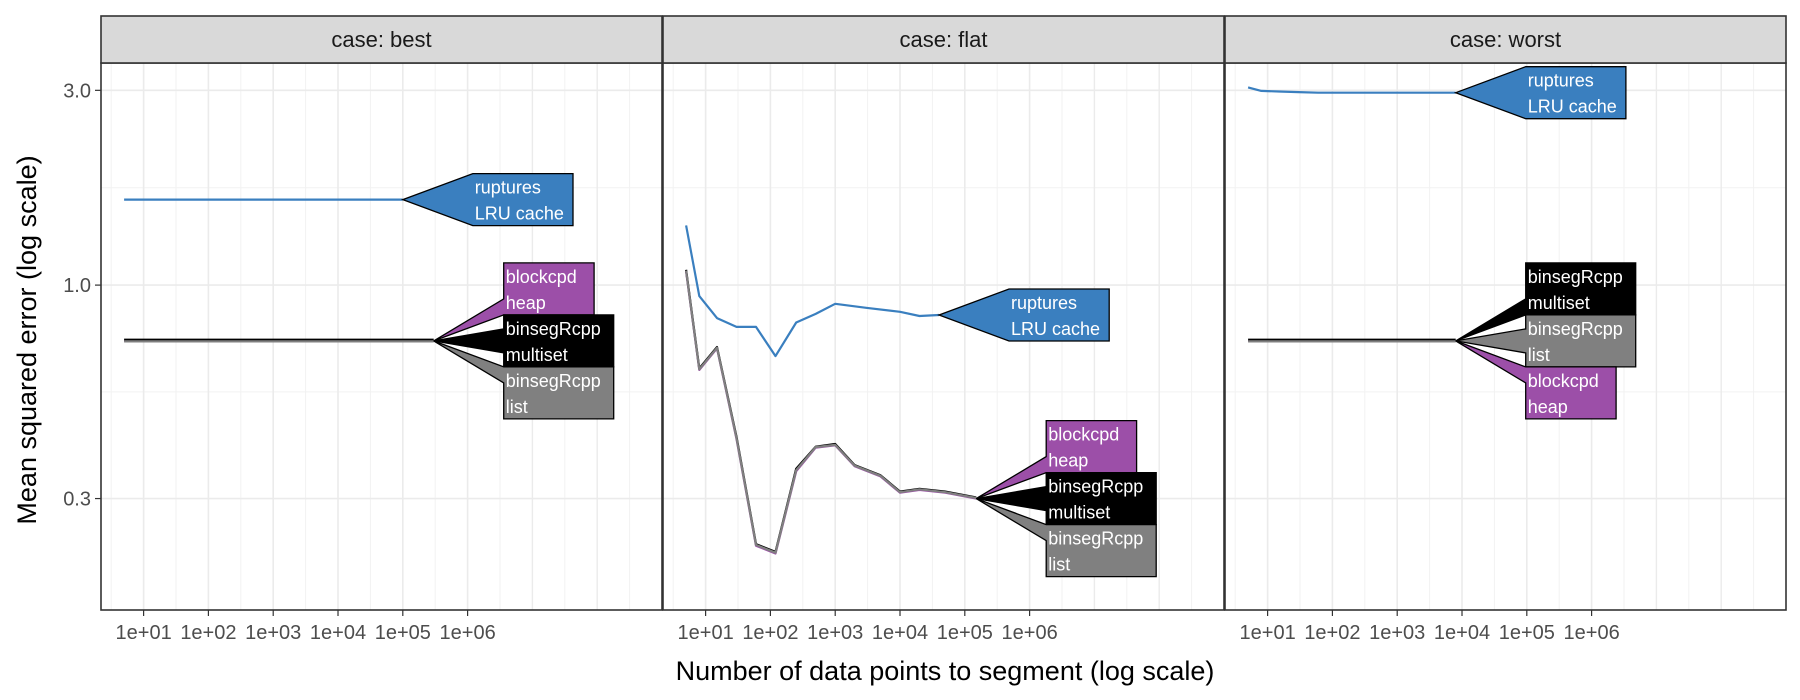 This screenshot has width=1800, height=700. What do you see at coordinates (77, 500) in the screenshot?
I see `y-tick-label: 0.3` at bounding box center [77, 500].